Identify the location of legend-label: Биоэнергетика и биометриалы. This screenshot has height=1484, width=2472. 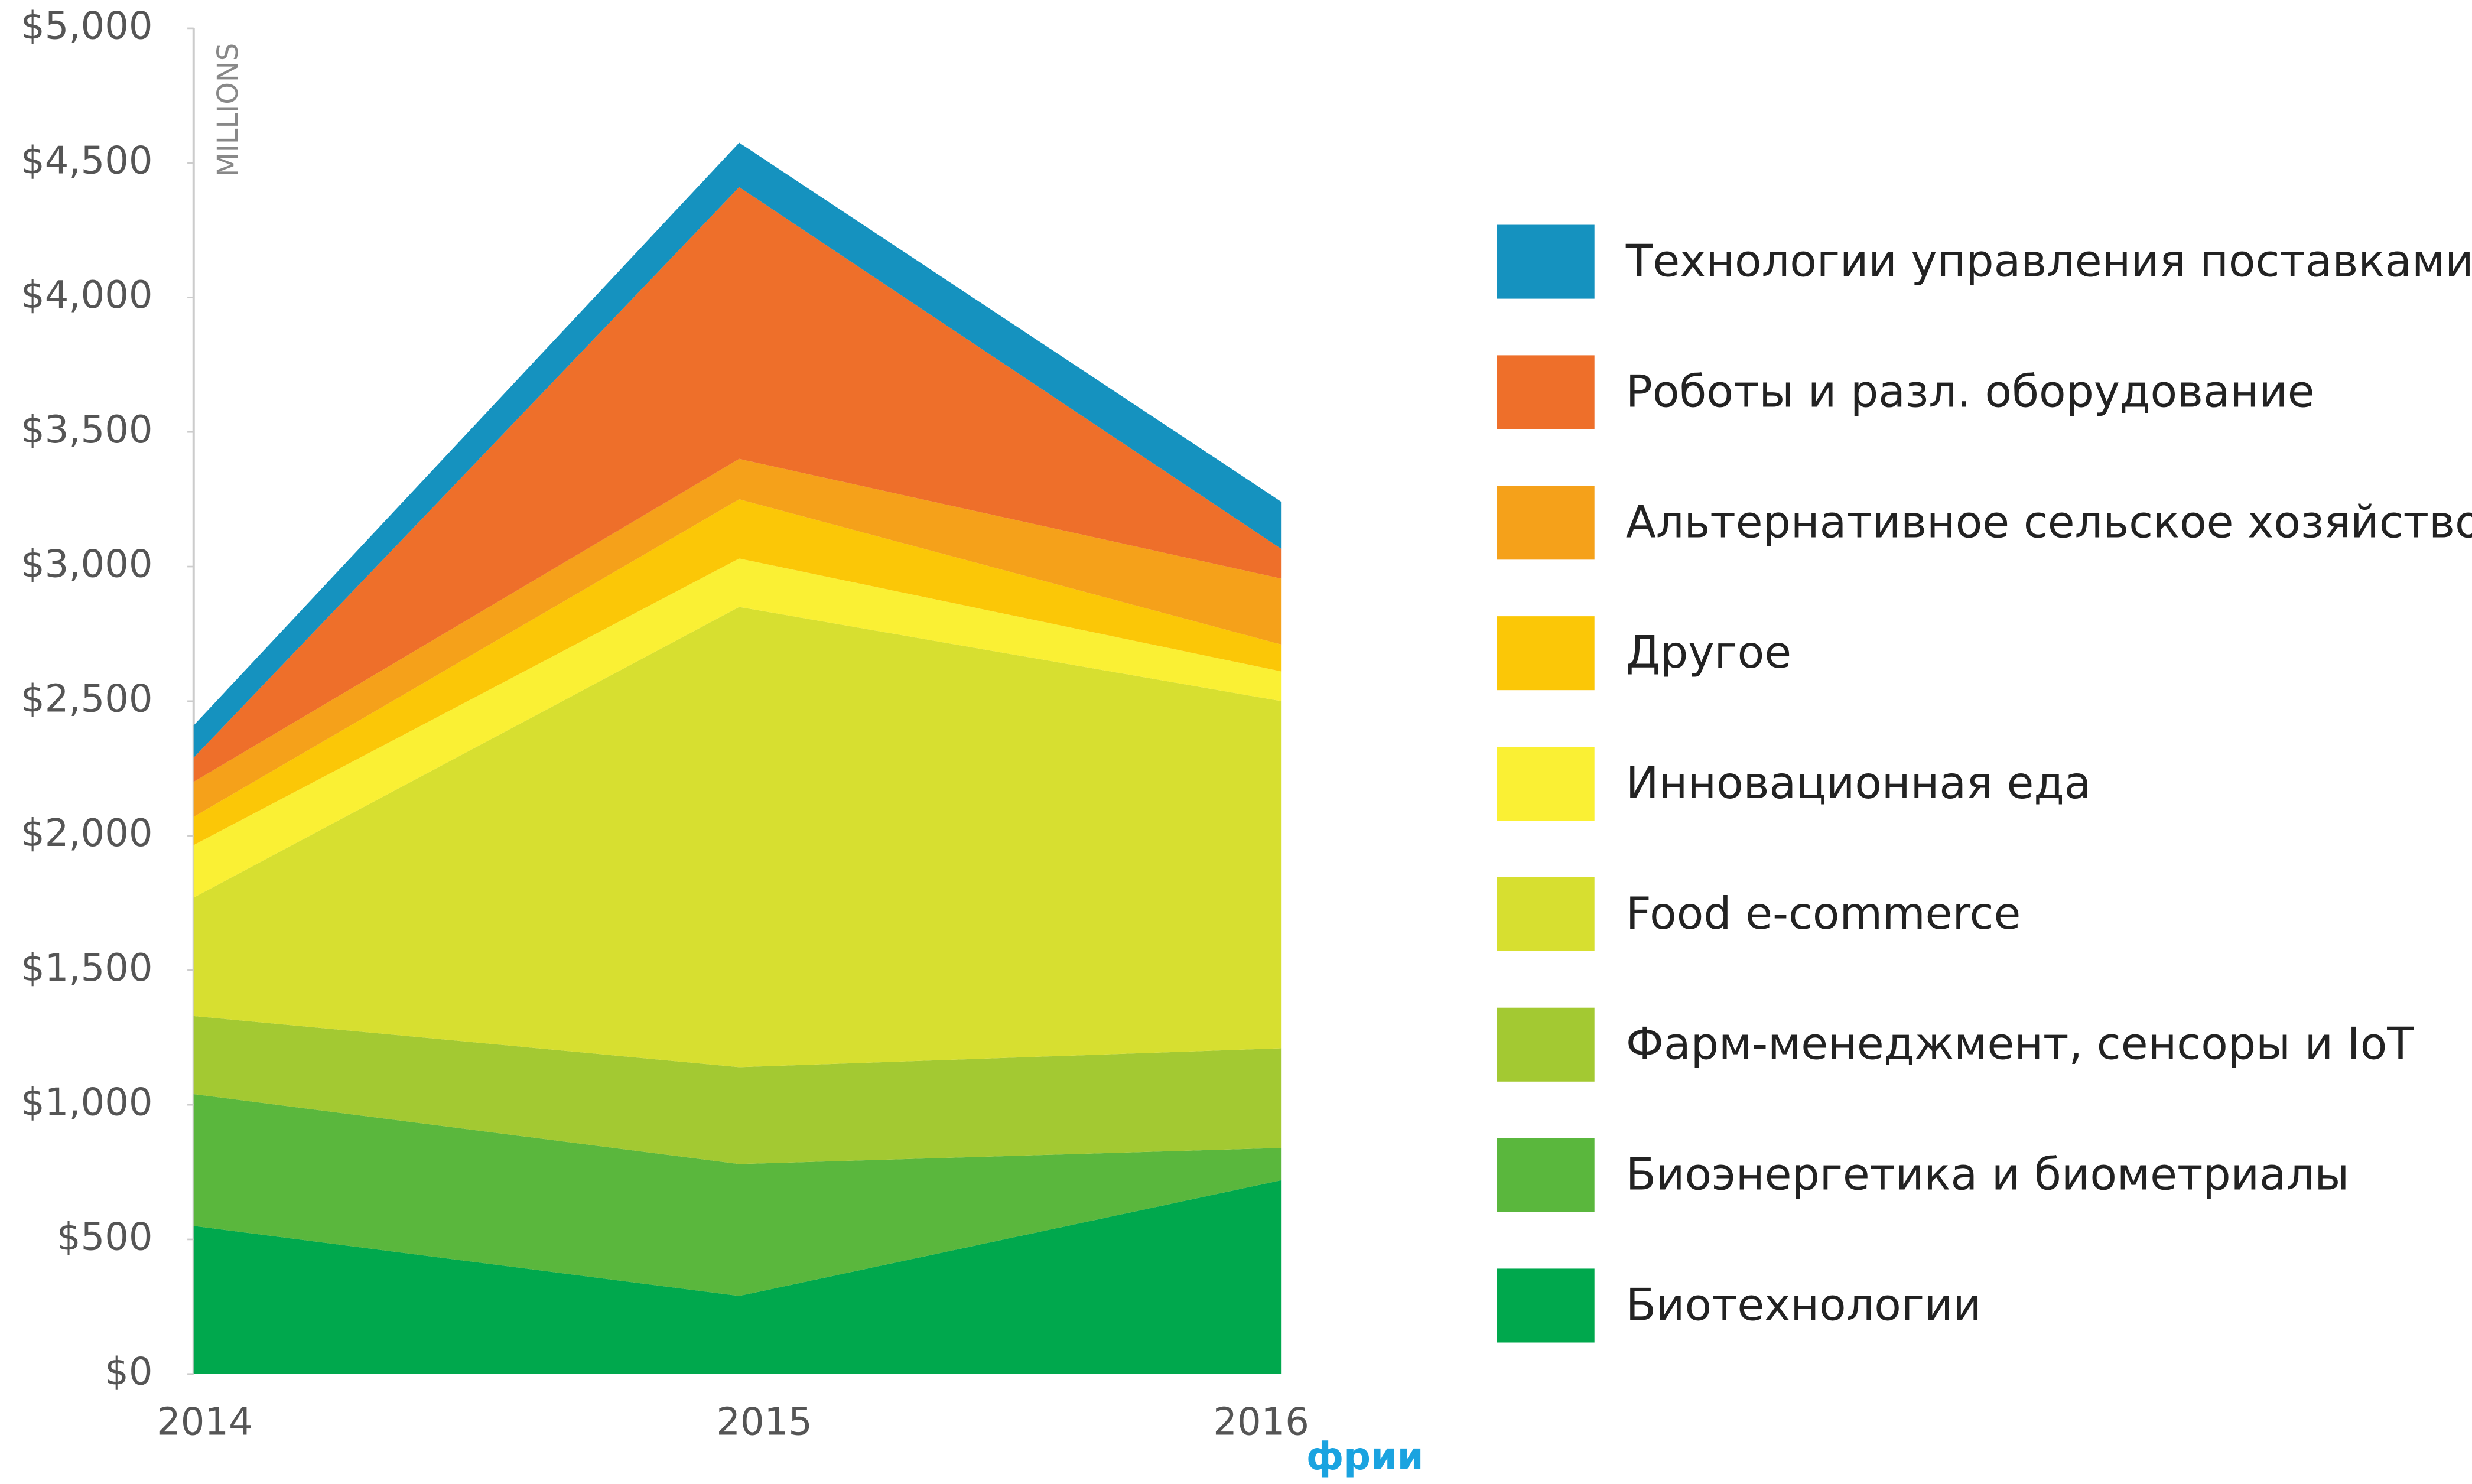
(1987, 1174).